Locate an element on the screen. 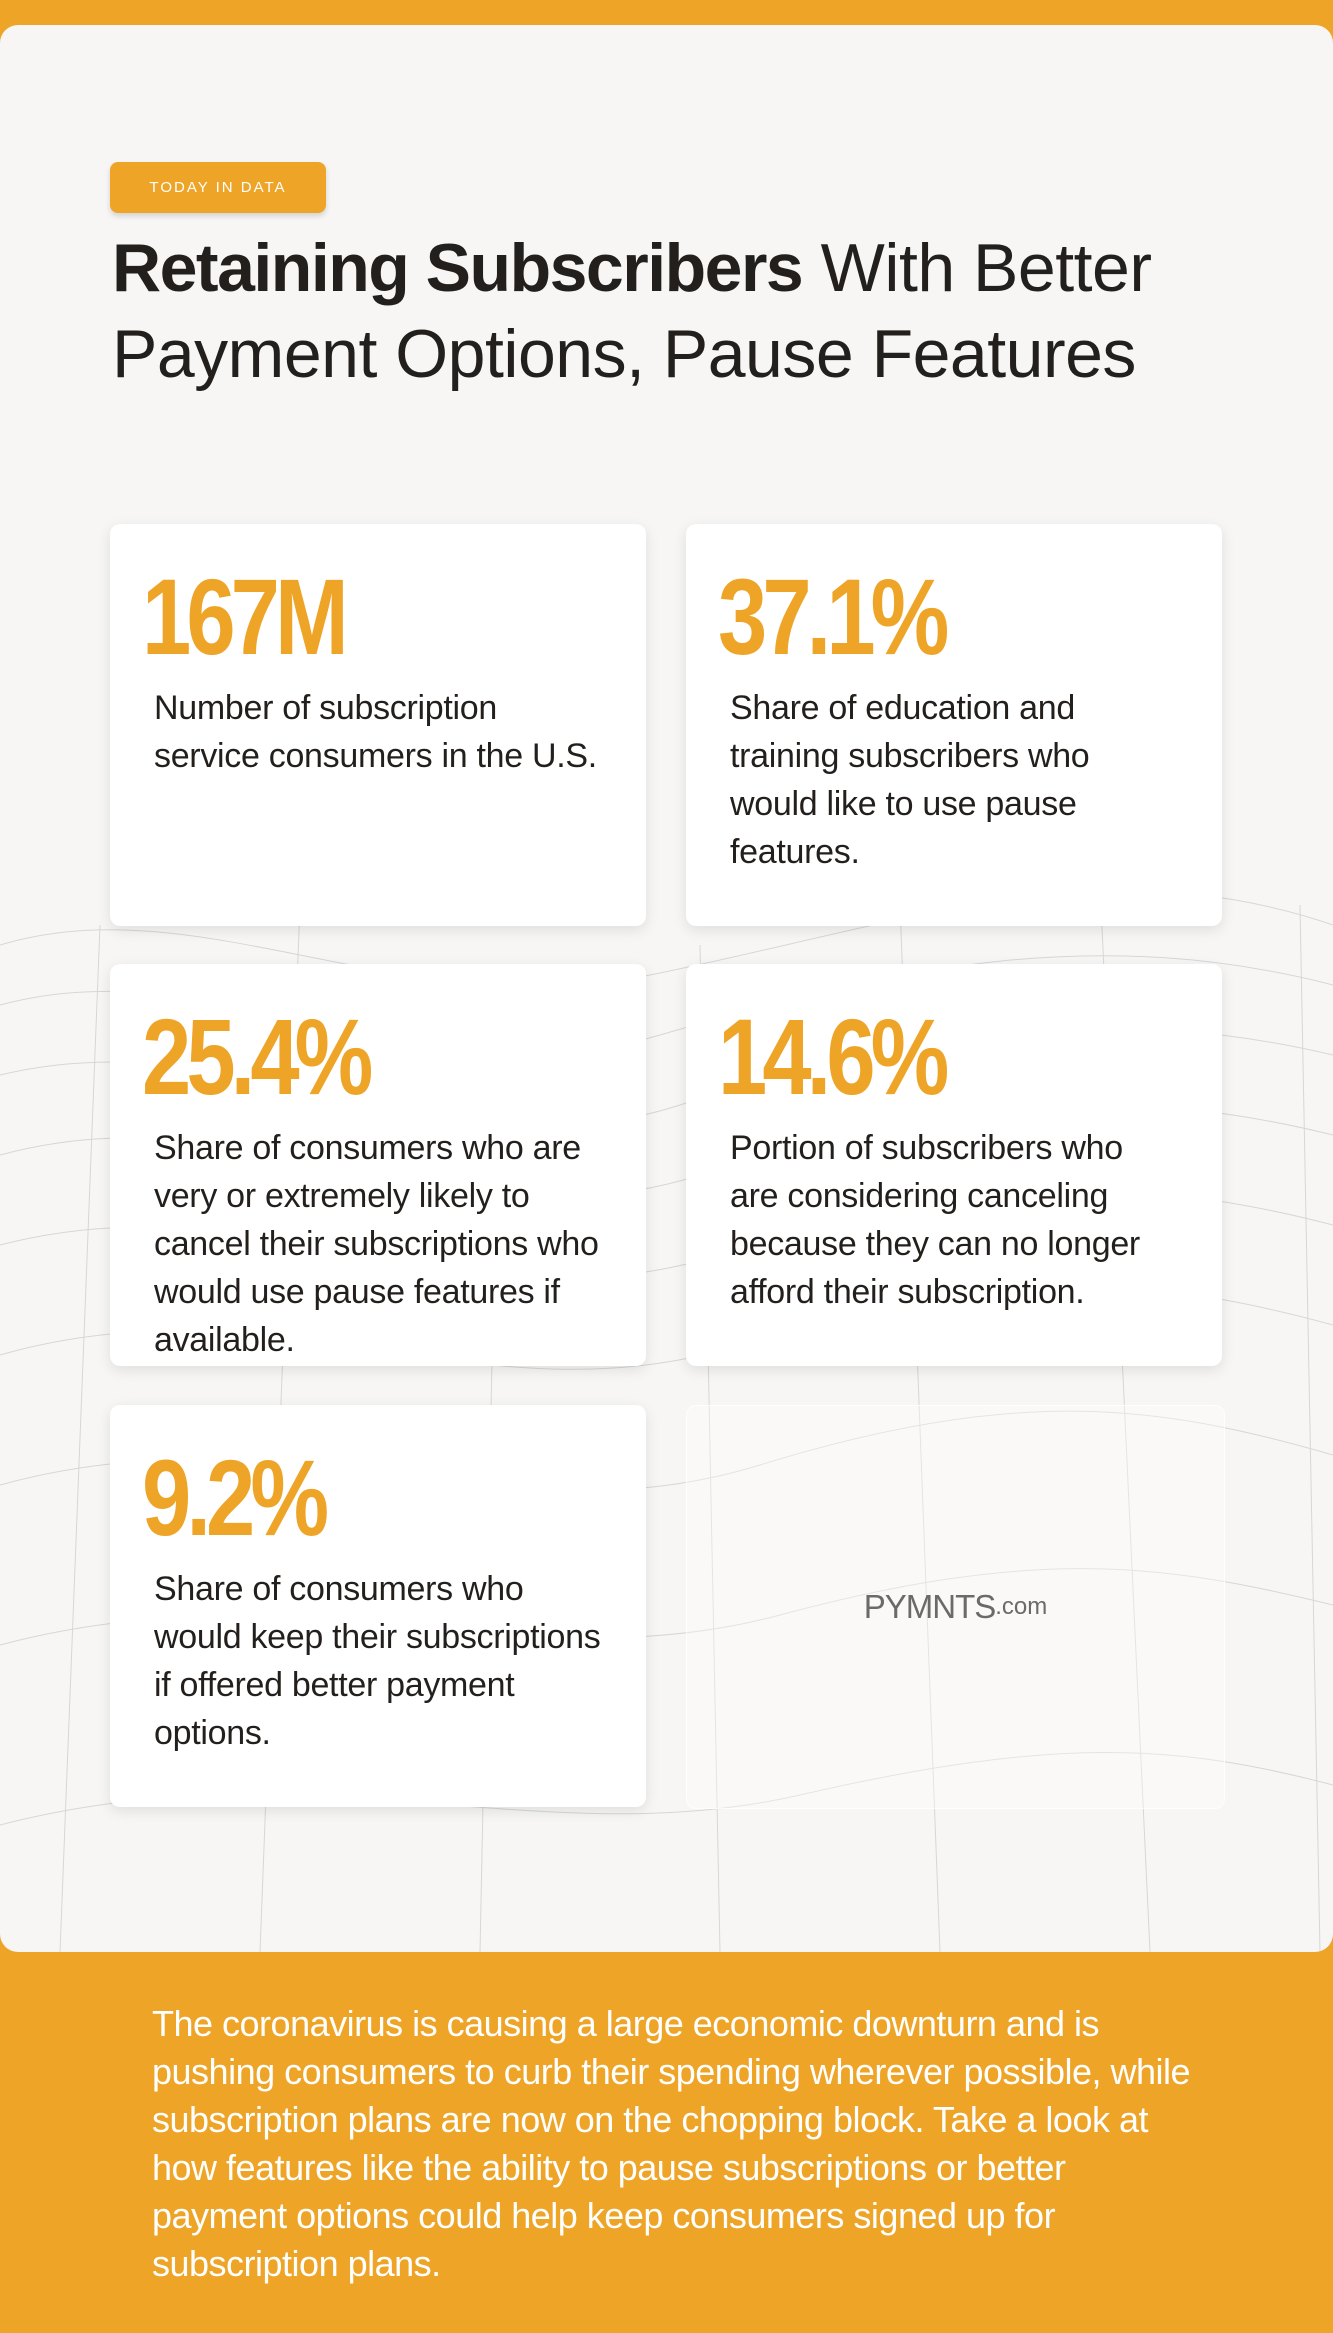 The width and height of the screenshot is (1333, 2333). logo-suffix: .com is located at coordinates (1021, 1606).